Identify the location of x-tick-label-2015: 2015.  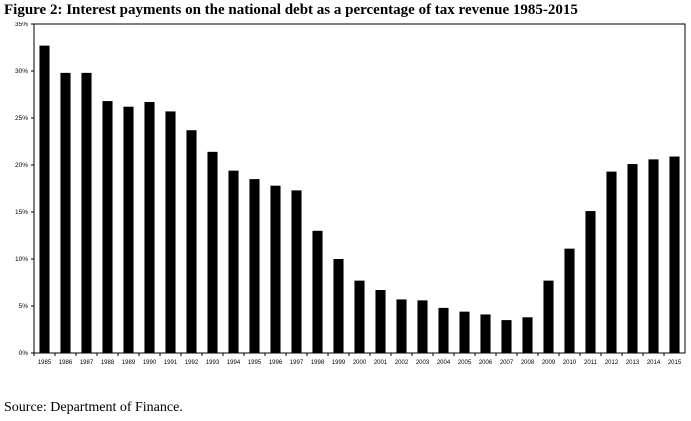
(675, 363).